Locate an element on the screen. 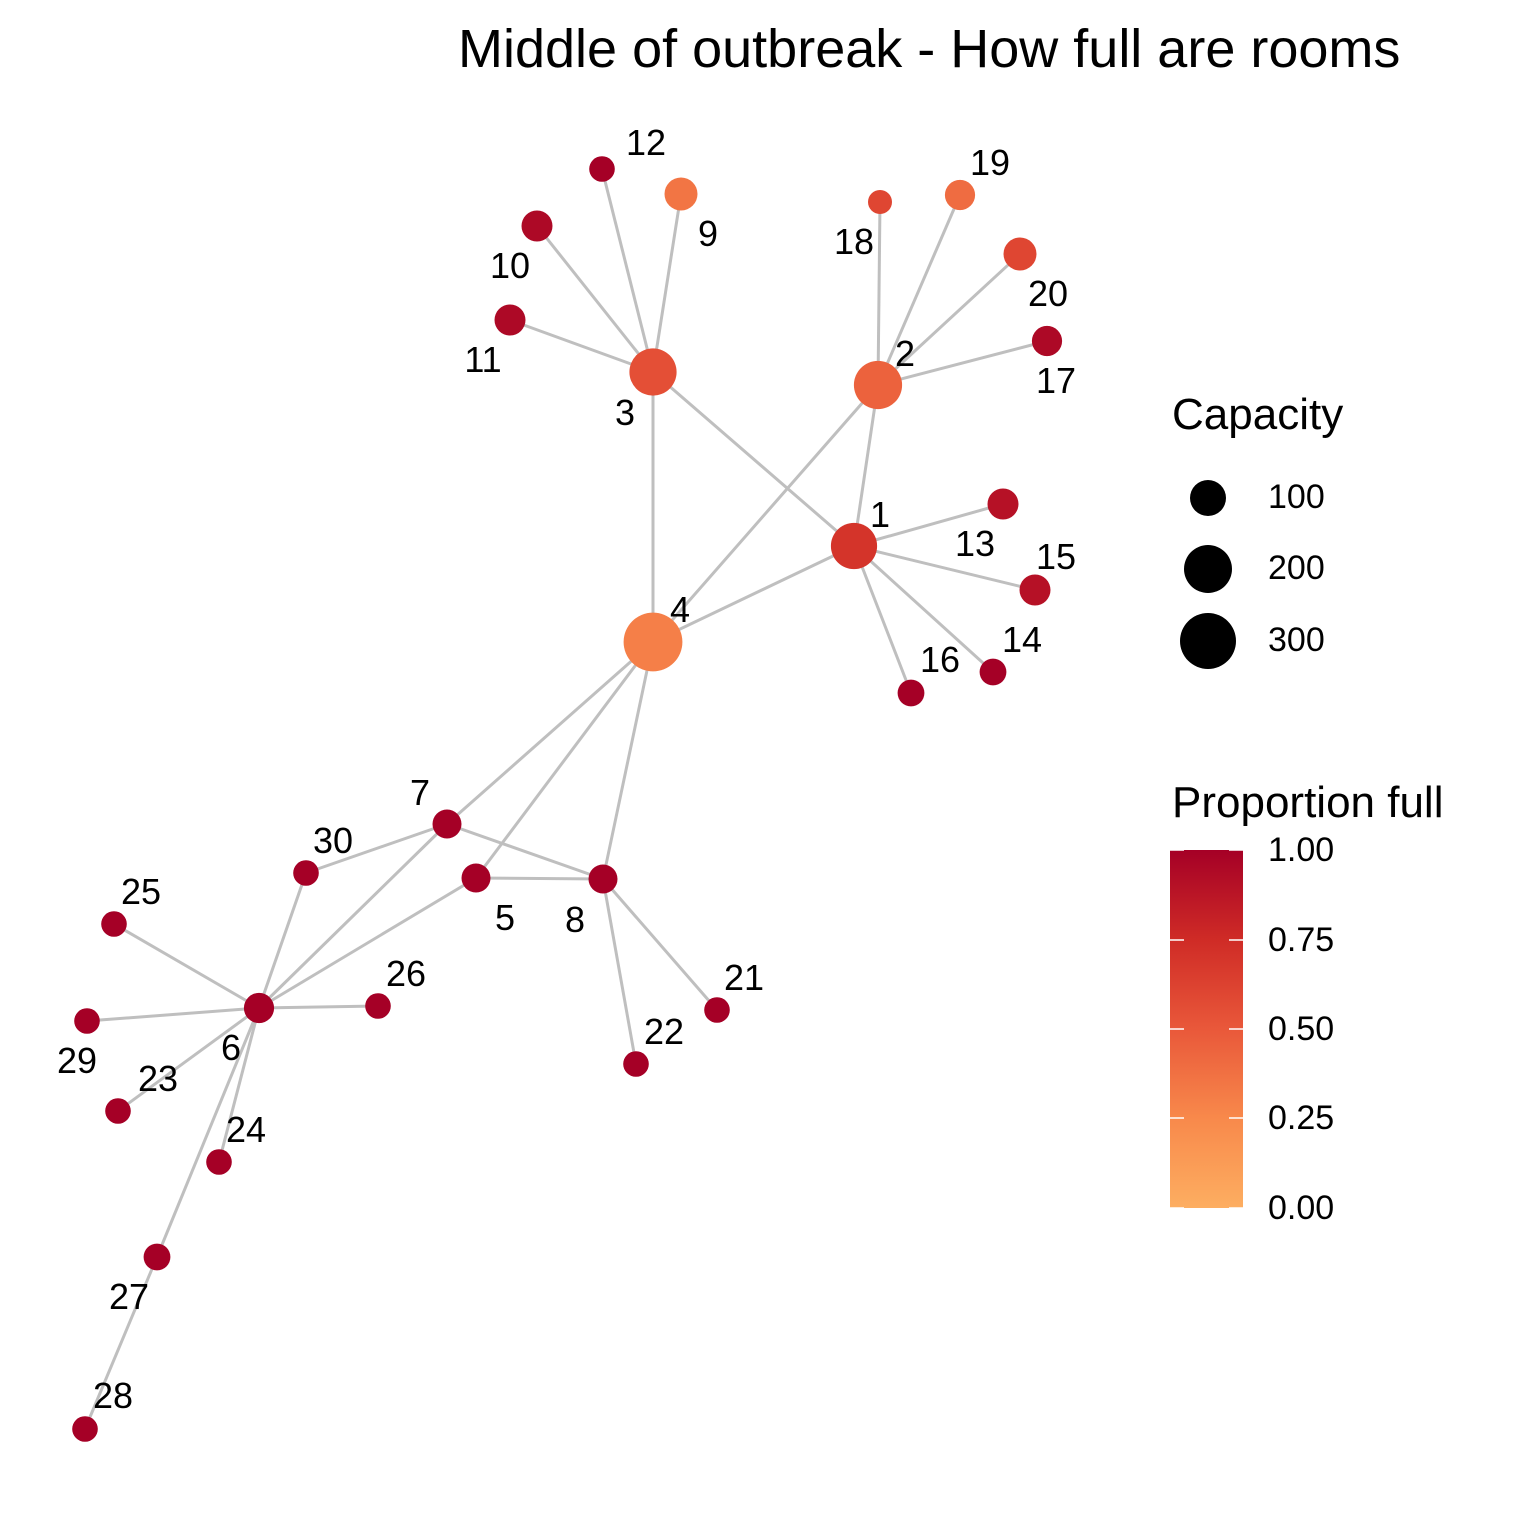  node-label-18: 18 is located at coordinates (854, 241).